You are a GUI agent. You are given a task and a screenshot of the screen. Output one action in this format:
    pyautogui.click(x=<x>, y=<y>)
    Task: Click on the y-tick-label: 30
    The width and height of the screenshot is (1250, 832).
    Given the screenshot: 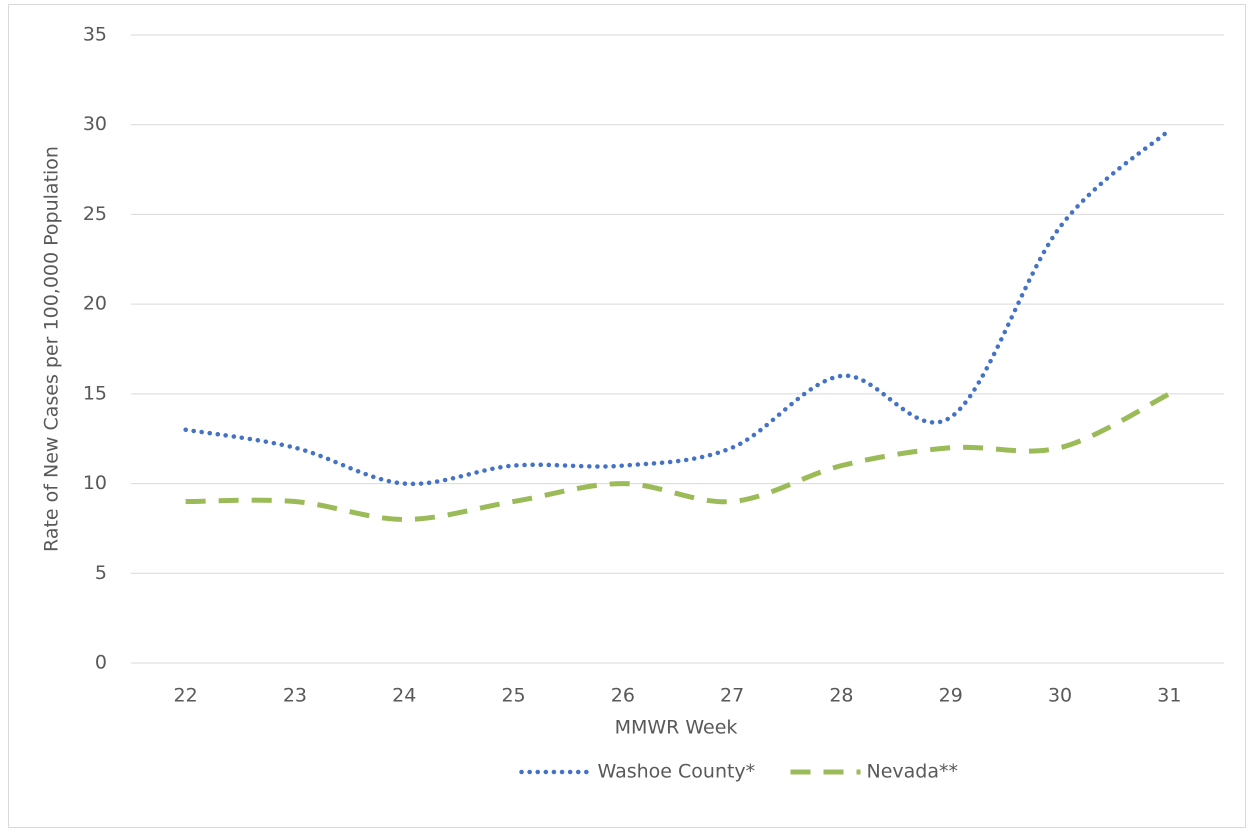 What is the action you would take?
    pyautogui.click(x=95, y=124)
    